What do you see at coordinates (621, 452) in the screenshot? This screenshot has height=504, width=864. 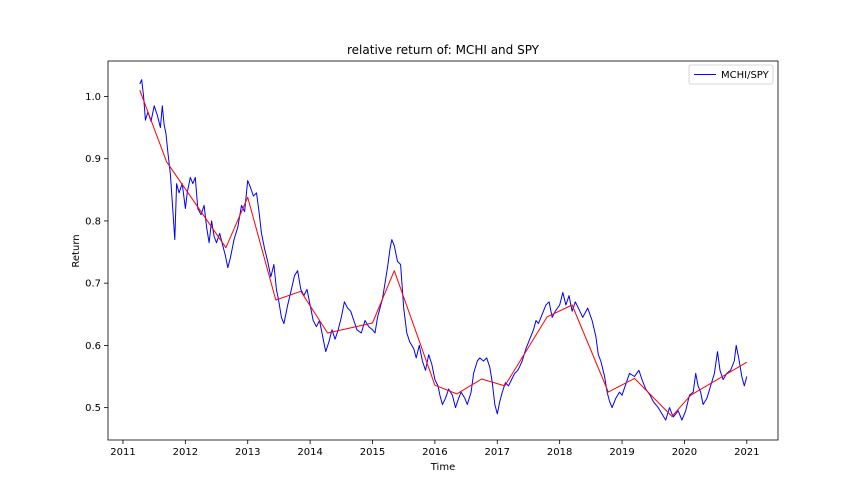 I see `x-tick-label: 2019` at bounding box center [621, 452].